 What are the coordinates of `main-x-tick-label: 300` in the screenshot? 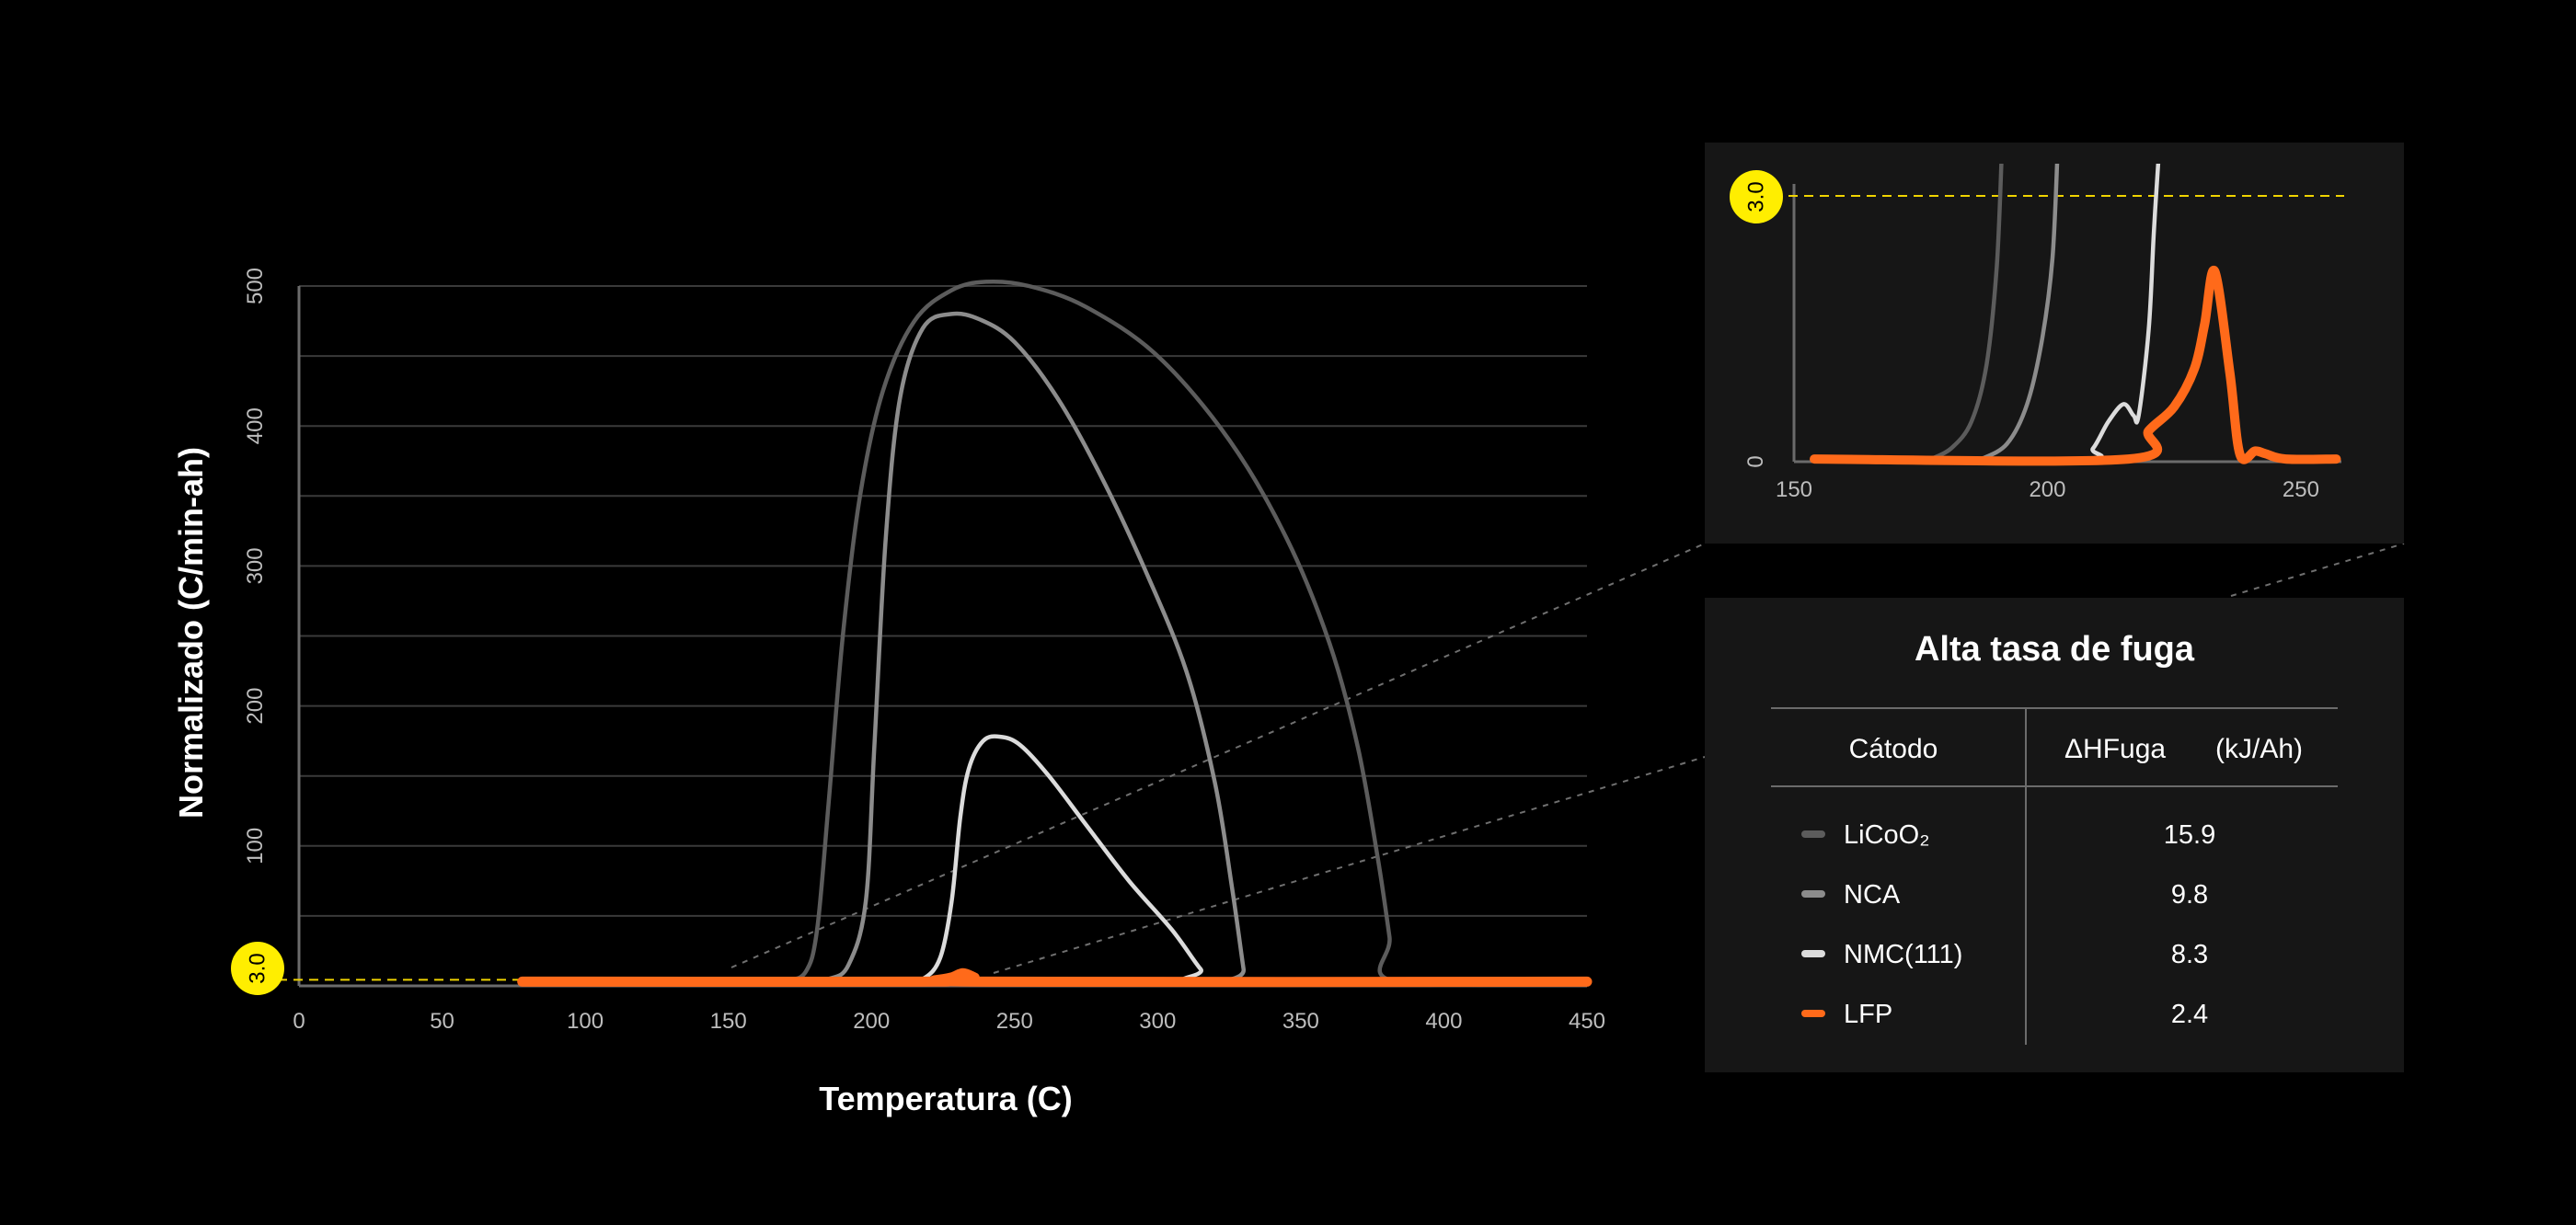 It's located at (1157, 1021).